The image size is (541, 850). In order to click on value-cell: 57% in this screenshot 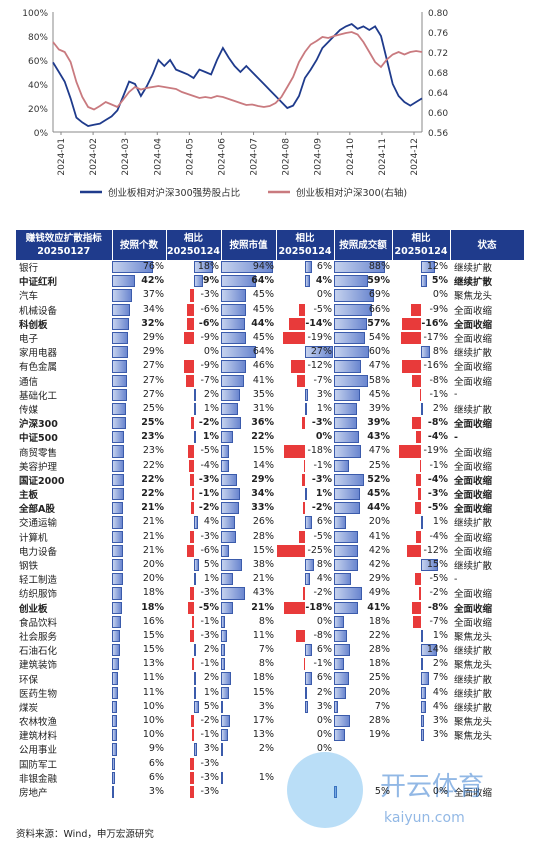, I will do `click(363, 324)`.